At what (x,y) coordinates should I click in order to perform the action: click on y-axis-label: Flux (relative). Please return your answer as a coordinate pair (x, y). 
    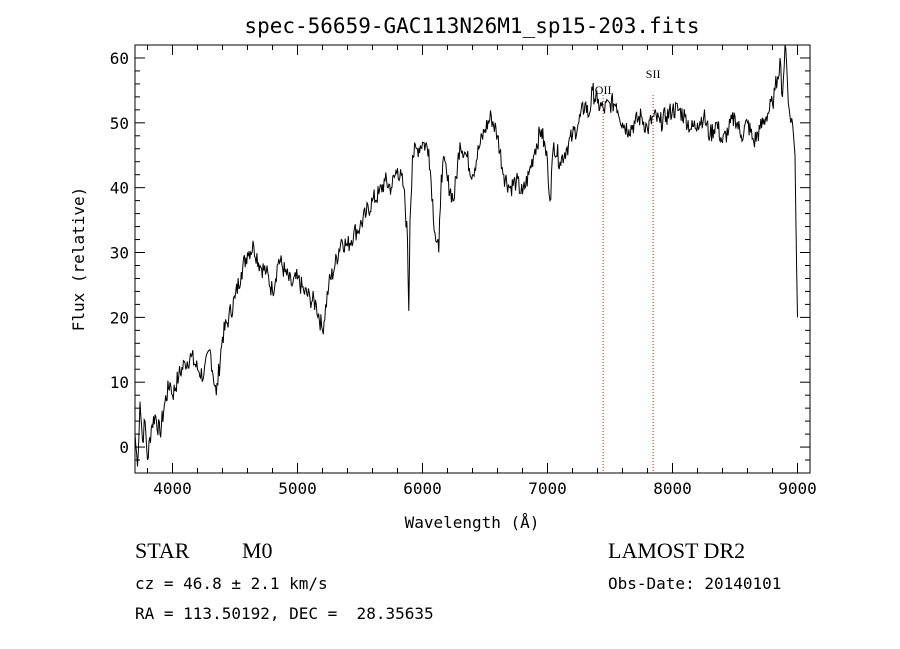
    Looking at the image, I should click on (78, 259).